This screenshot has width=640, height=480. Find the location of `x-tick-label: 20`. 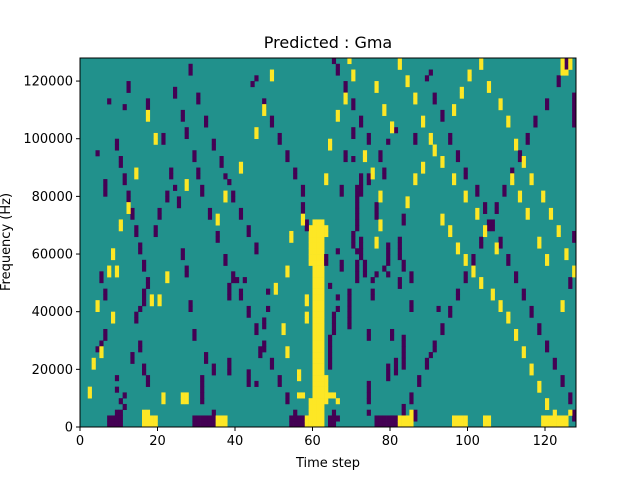

x-tick-label: 20 is located at coordinates (157, 441).